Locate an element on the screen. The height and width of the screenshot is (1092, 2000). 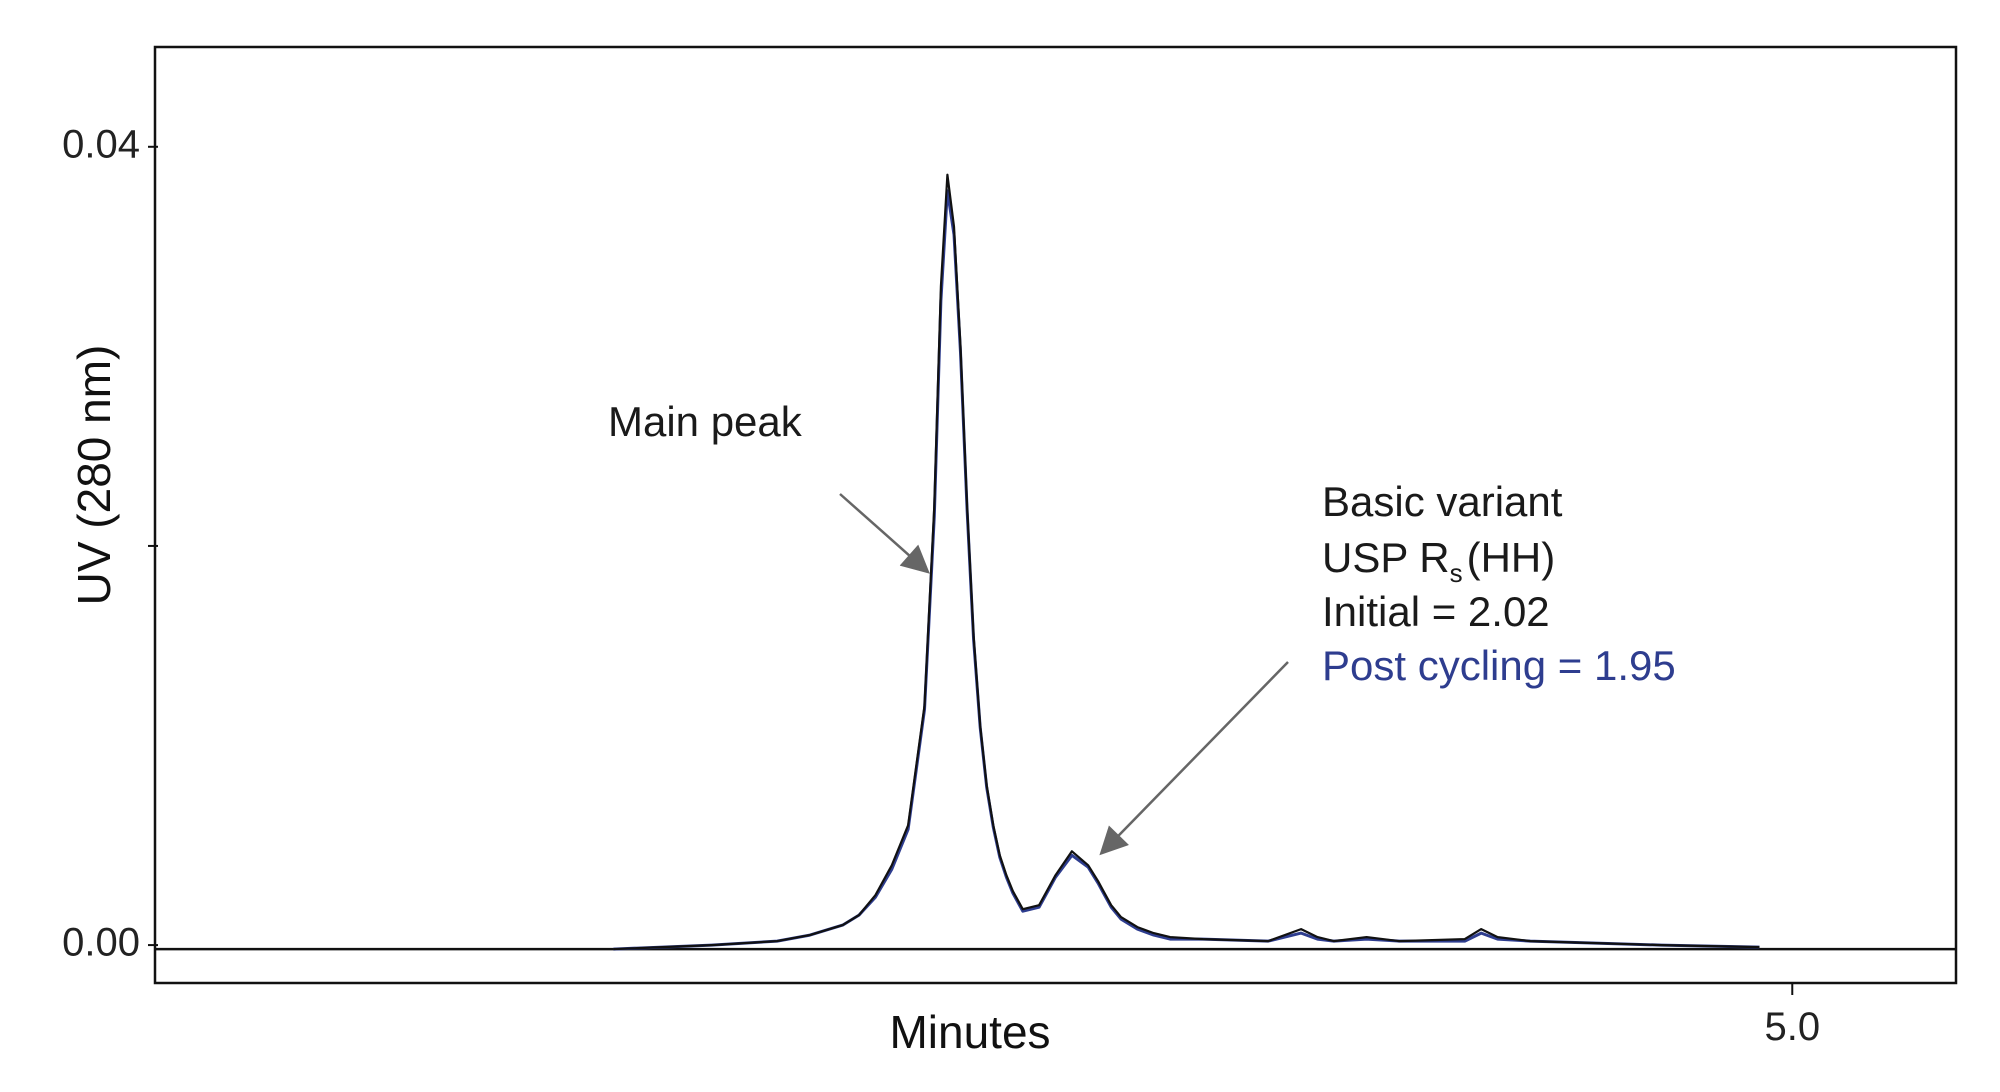
arrow-main-peak is located at coordinates (884, 533).